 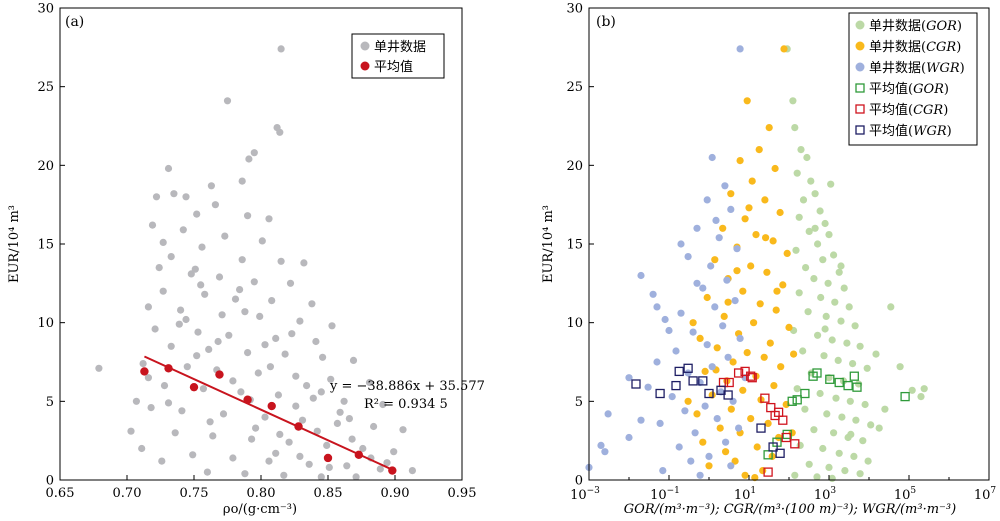 What do you see at coordinates (14, 244) in the screenshot?
I see `panel-a-y-axis-label: EUR/10⁴ m³` at bounding box center [14, 244].